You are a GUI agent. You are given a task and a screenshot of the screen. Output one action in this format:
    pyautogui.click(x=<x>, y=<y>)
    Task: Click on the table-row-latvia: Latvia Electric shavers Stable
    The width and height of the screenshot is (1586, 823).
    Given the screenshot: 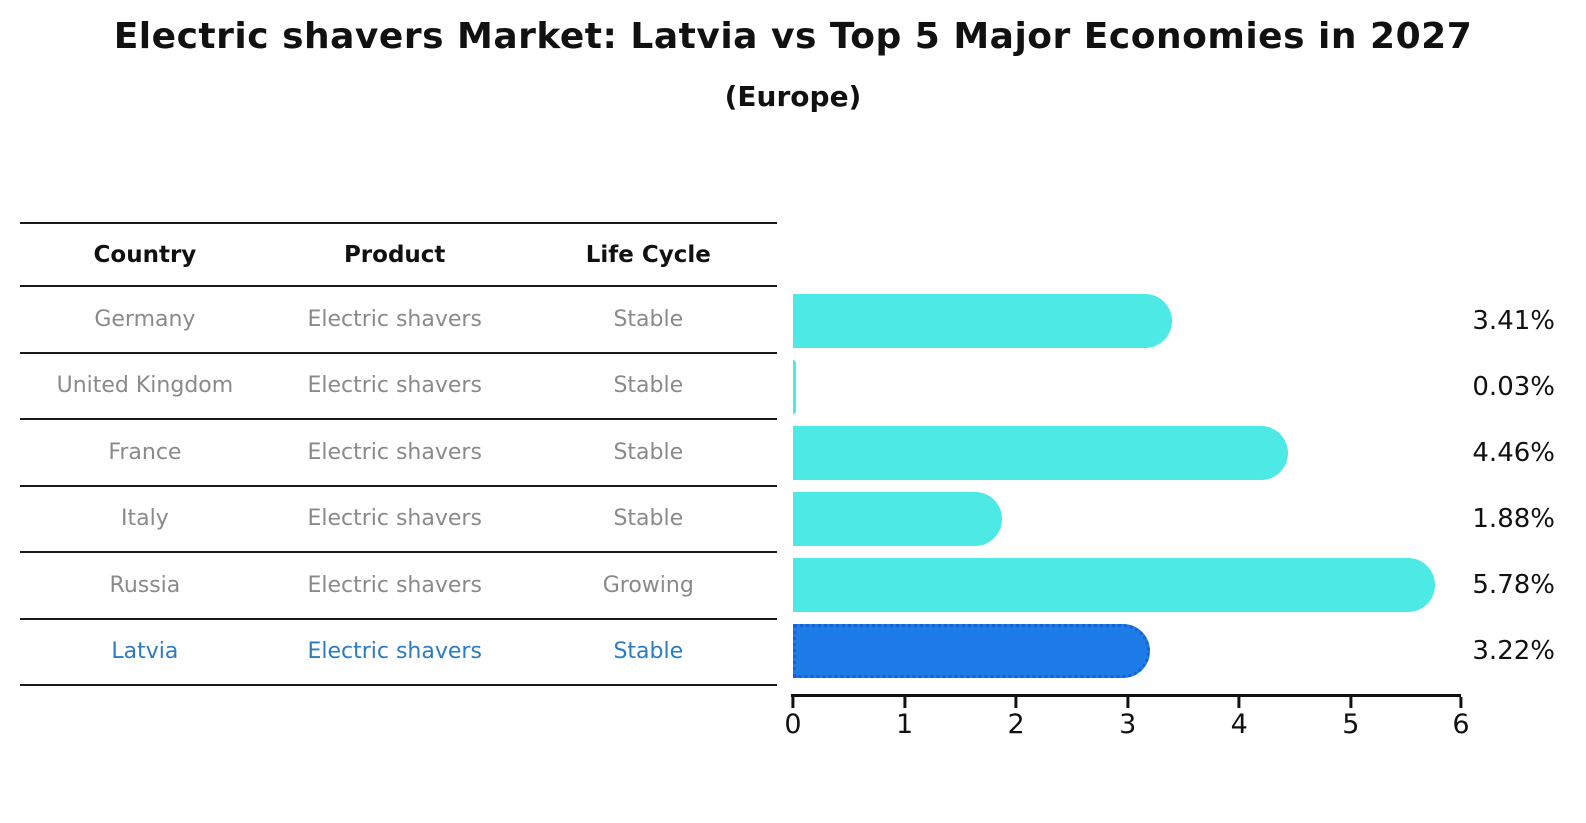 What is the action you would take?
    pyautogui.click(x=398, y=653)
    